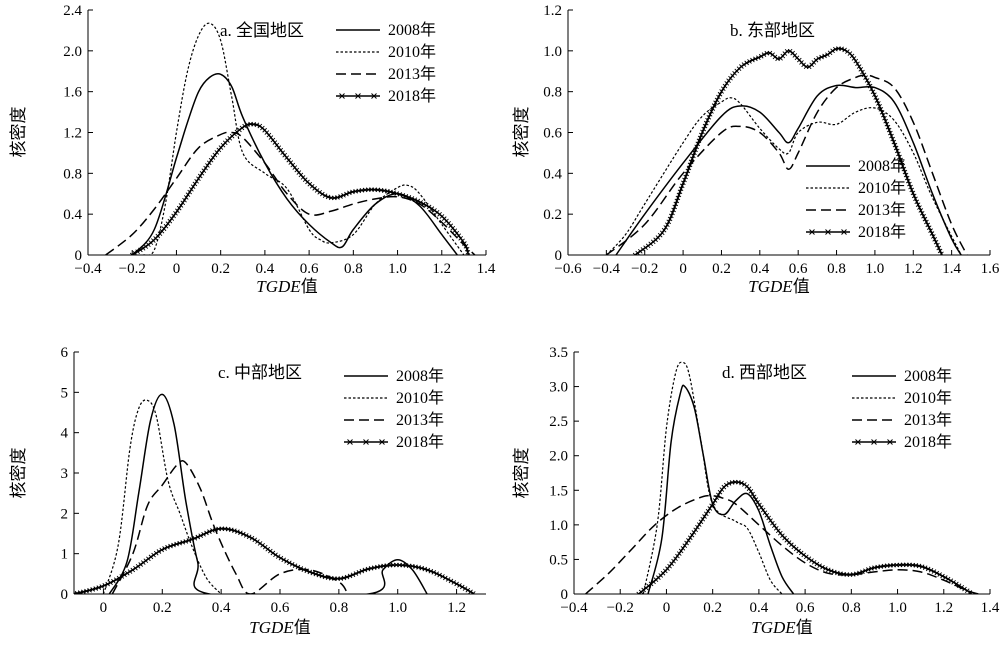 The height and width of the screenshot is (666, 1000). Describe the element at coordinates (558, 457) in the screenshot. I see `y-tick-label: 2.0` at that location.